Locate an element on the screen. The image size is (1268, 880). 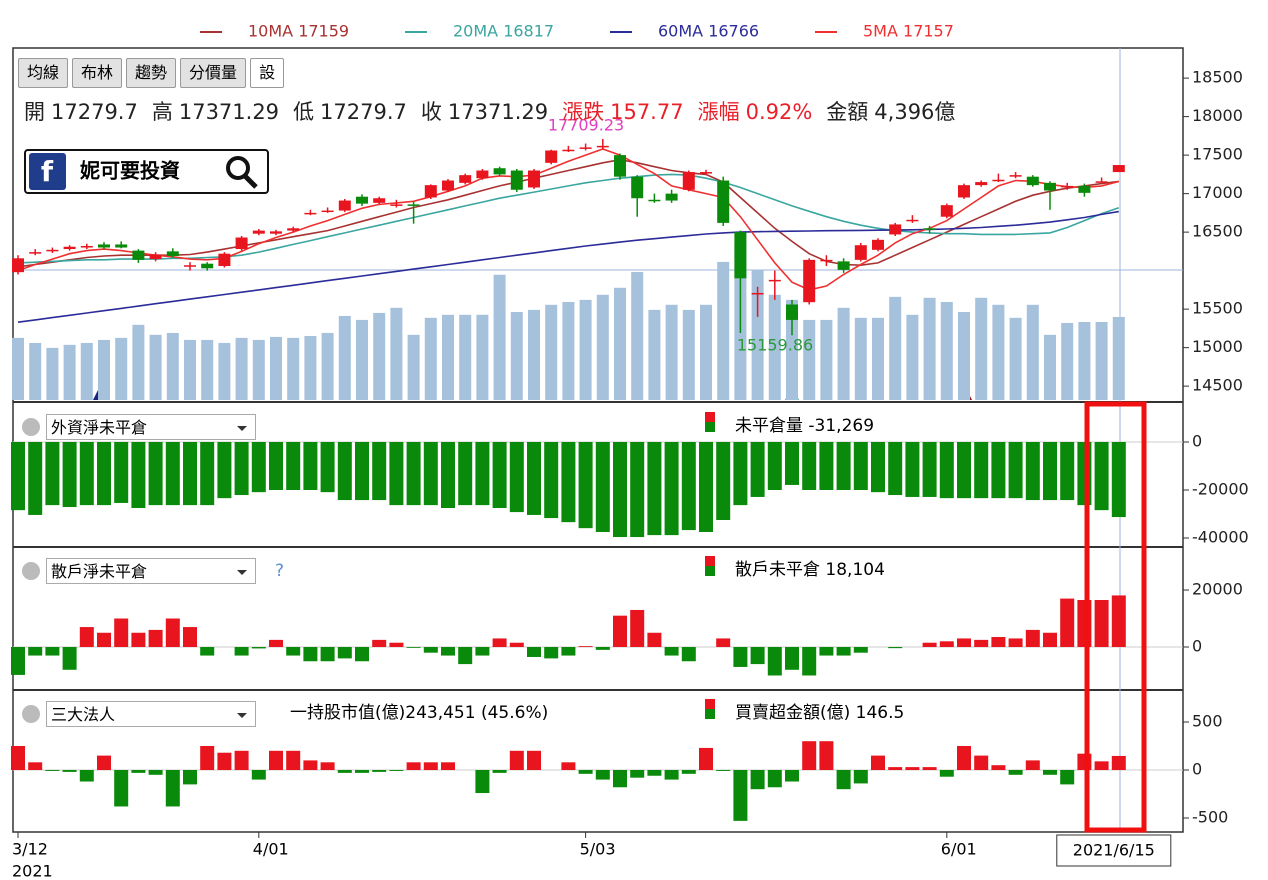
tab: 分價量 is located at coordinates (213, 73).